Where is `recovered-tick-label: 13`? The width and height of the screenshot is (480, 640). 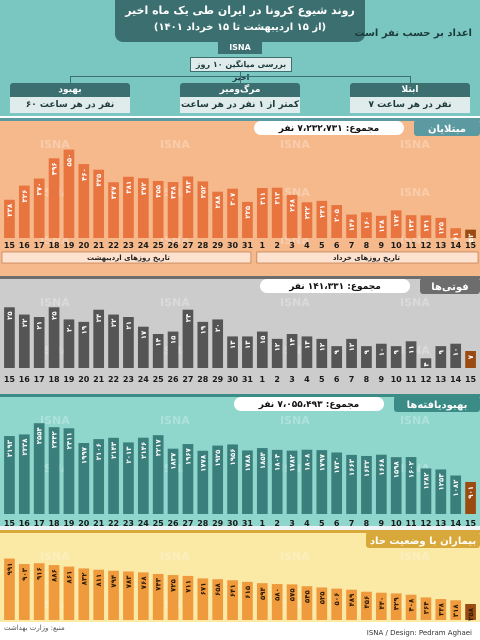 recovered-tick-label: 13 is located at coordinates (440, 523).